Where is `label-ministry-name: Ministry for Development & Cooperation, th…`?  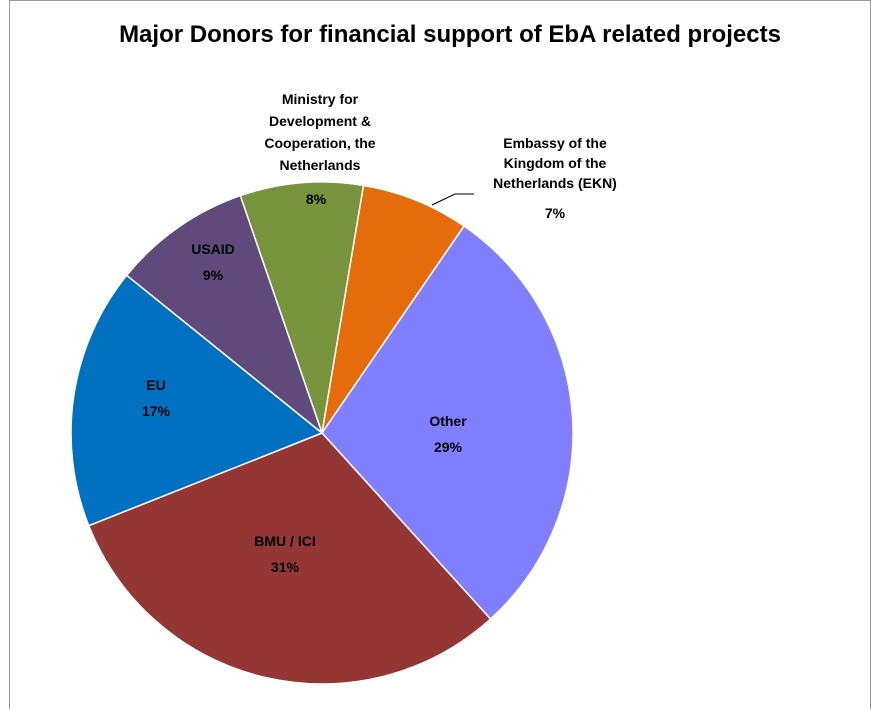
label-ministry-name: Ministry for Development & Cooperation, th… is located at coordinates (319, 132).